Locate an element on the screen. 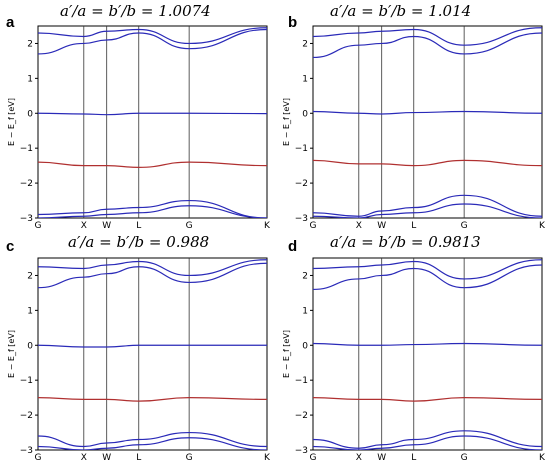 This screenshot has height=467, width=550. panel-title-c: a′/a = b′/b = 0.988 is located at coordinates (139, 242).